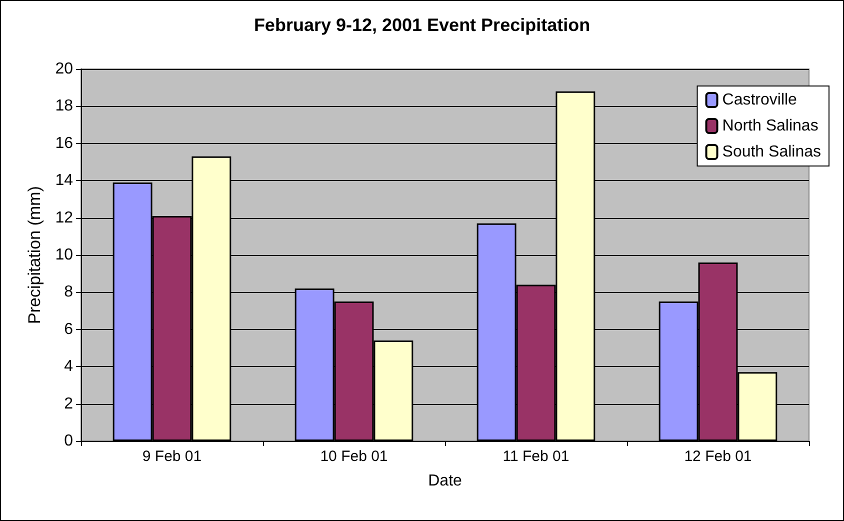  Describe the element at coordinates (64, 255) in the screenshot. I see `y-tick-label: 10` at that location.